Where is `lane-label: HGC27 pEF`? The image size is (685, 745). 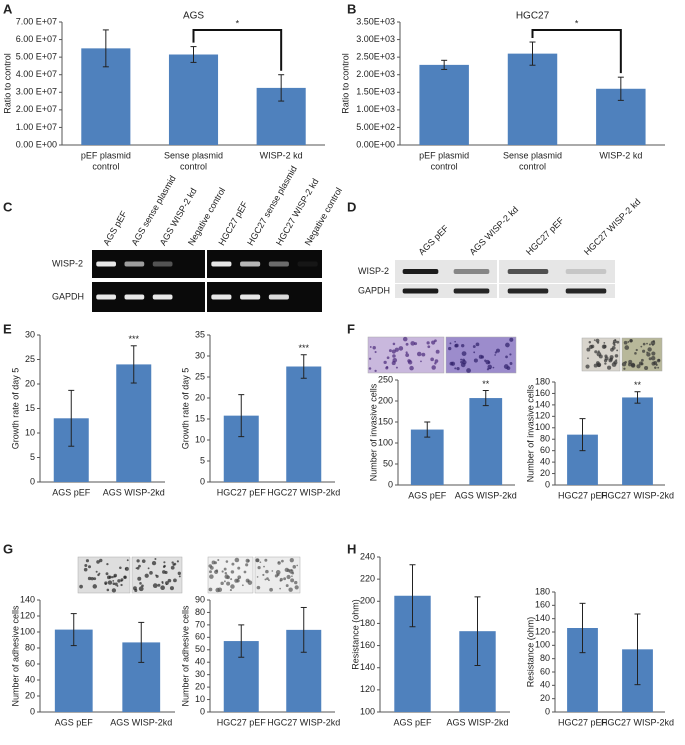
lane-label: HGC27 pEF is located at coordinates (233, 223).